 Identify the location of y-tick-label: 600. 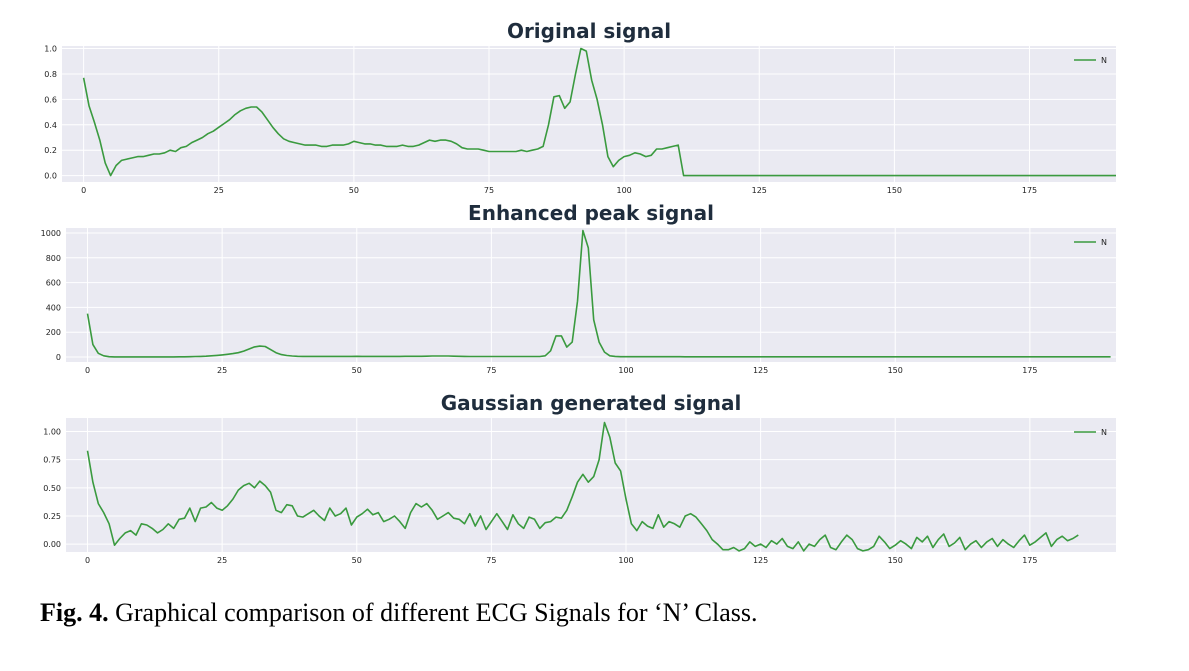
(53, 283).